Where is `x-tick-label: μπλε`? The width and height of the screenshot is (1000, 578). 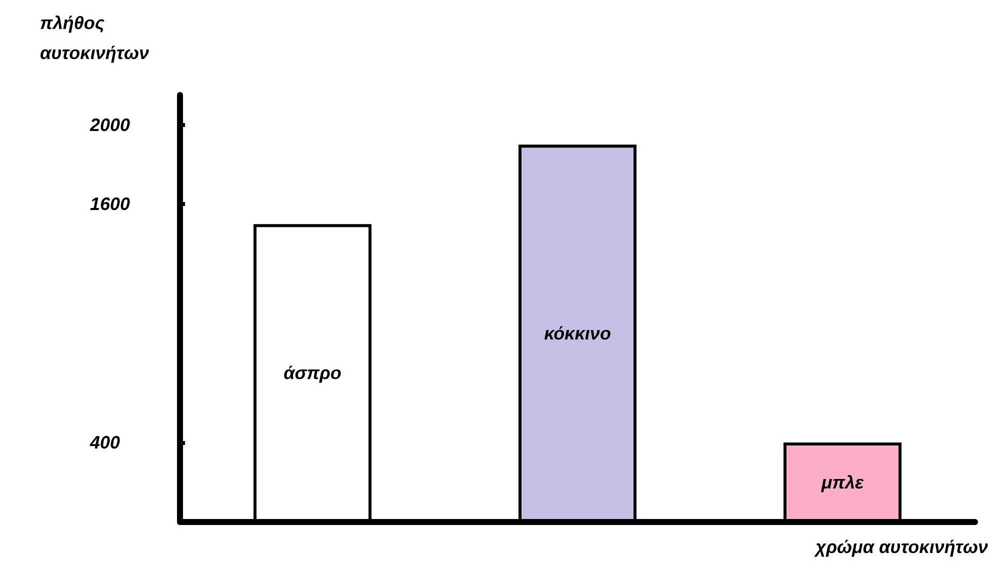 x-tick-label: μπλε is located at coordinates (842, 482).